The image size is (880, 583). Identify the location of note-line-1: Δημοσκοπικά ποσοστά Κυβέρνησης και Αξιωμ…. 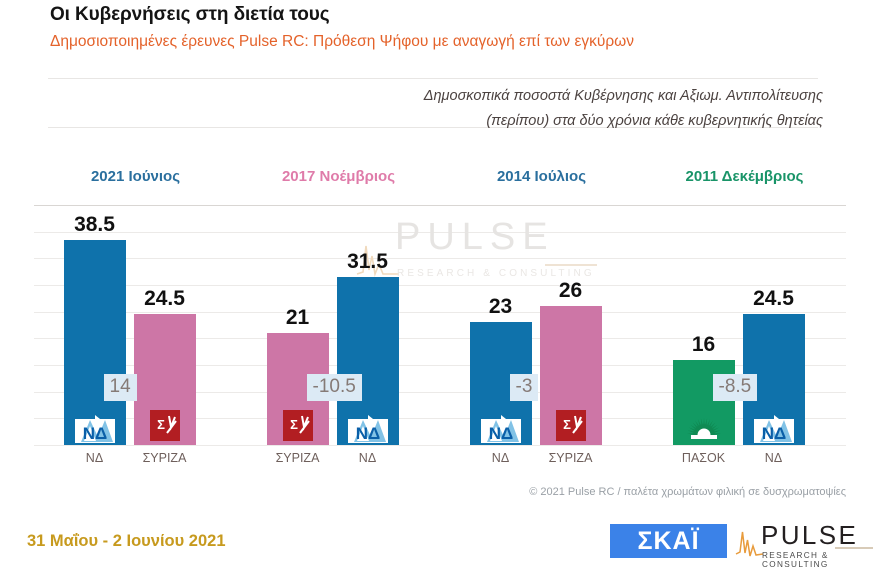
(623, 96).